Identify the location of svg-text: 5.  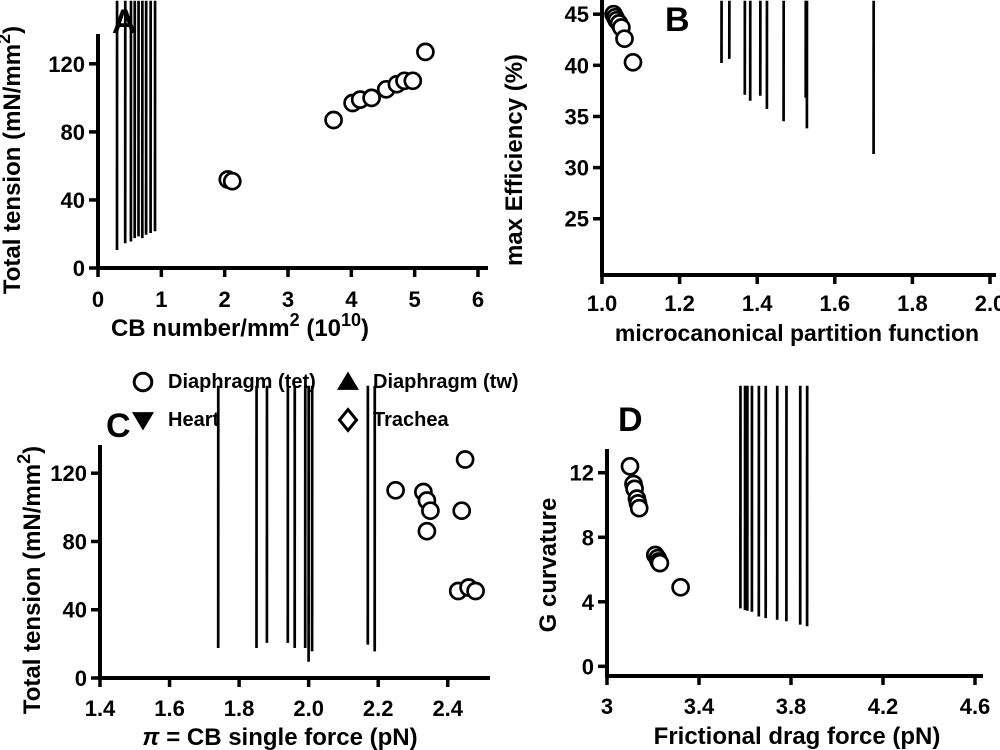
(415, 299).